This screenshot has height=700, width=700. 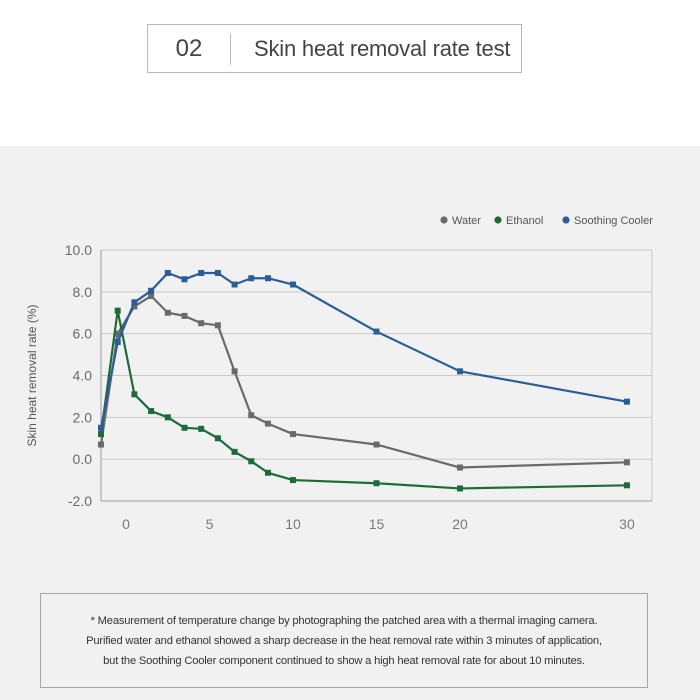 What do you see at coordinates (293, 524) in the screenshot?
I see `x-tick-label: 10` at bounding box center [293, 524].